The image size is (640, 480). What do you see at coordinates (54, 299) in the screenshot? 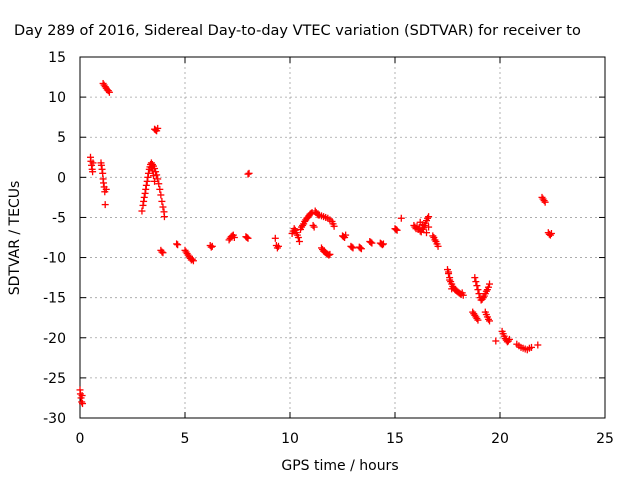
I see `y-tick-label: -15` at bounding box center [54, 299].